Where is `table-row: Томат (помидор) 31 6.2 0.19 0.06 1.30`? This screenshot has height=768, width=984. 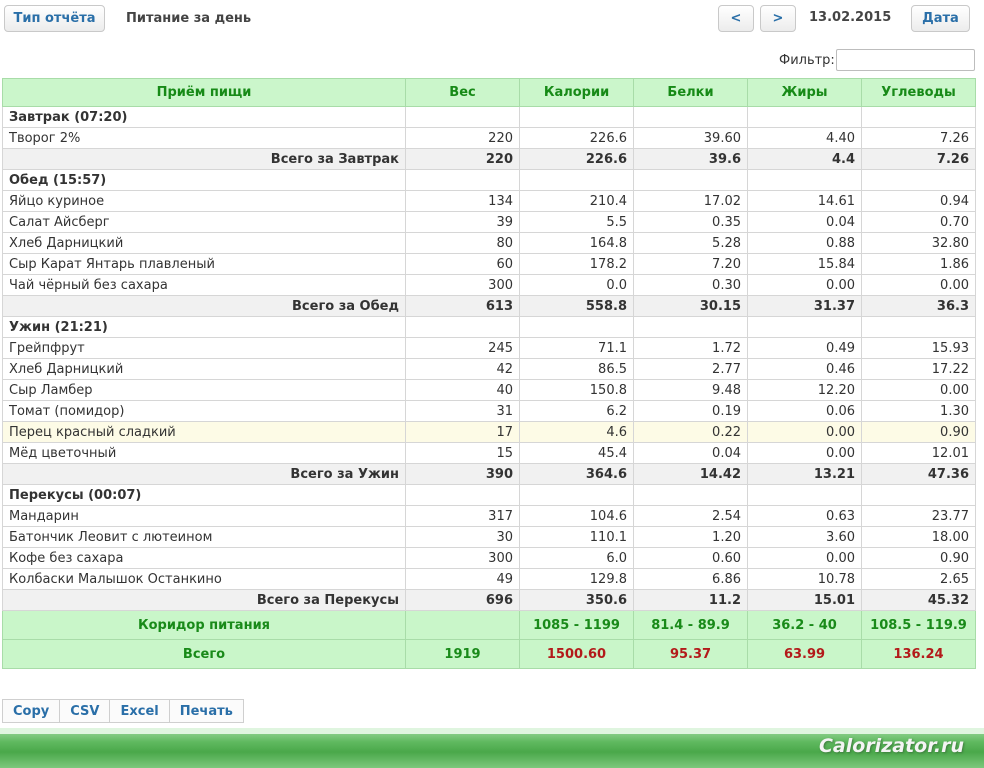 table-row: Томат (помидор) 31 6.2 0.19 0.06 1.30 is located at coordinates (489, 411).